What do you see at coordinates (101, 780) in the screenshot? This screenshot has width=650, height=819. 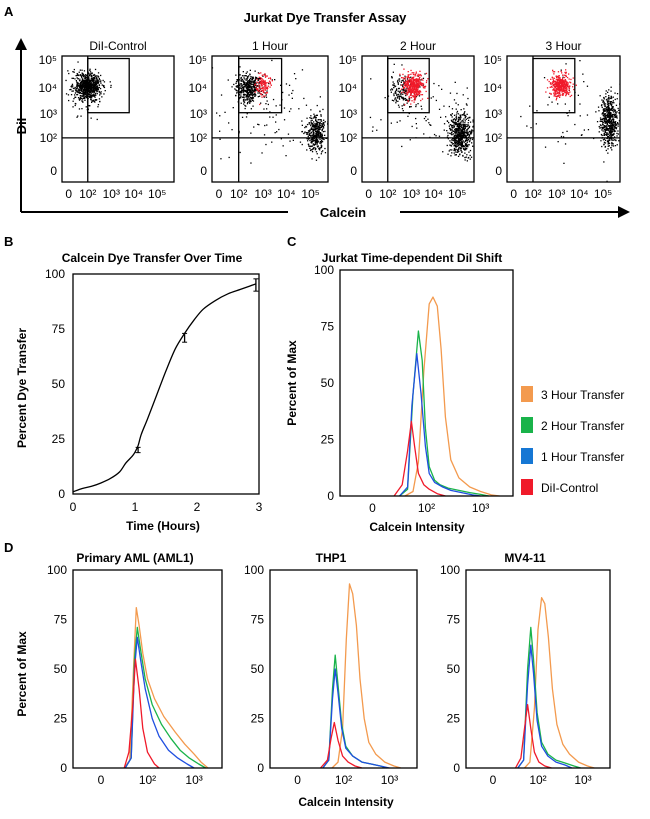 I see `x-tick-label: 0` at bounding box center [101, 780].